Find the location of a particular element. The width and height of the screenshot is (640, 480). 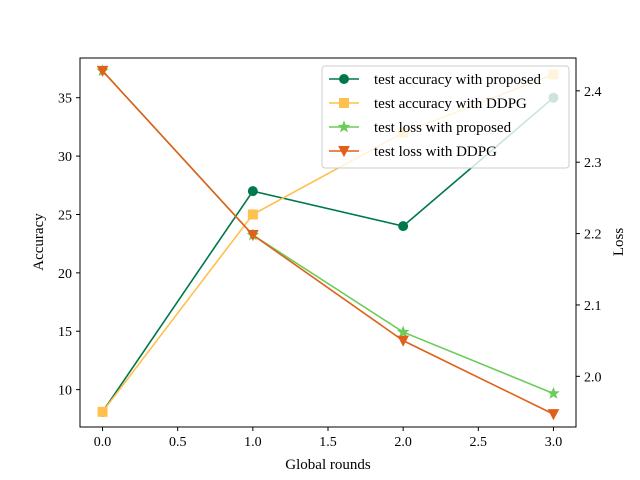

legend-item: test accuracy with DDPG is located at coordinates (428, 104).